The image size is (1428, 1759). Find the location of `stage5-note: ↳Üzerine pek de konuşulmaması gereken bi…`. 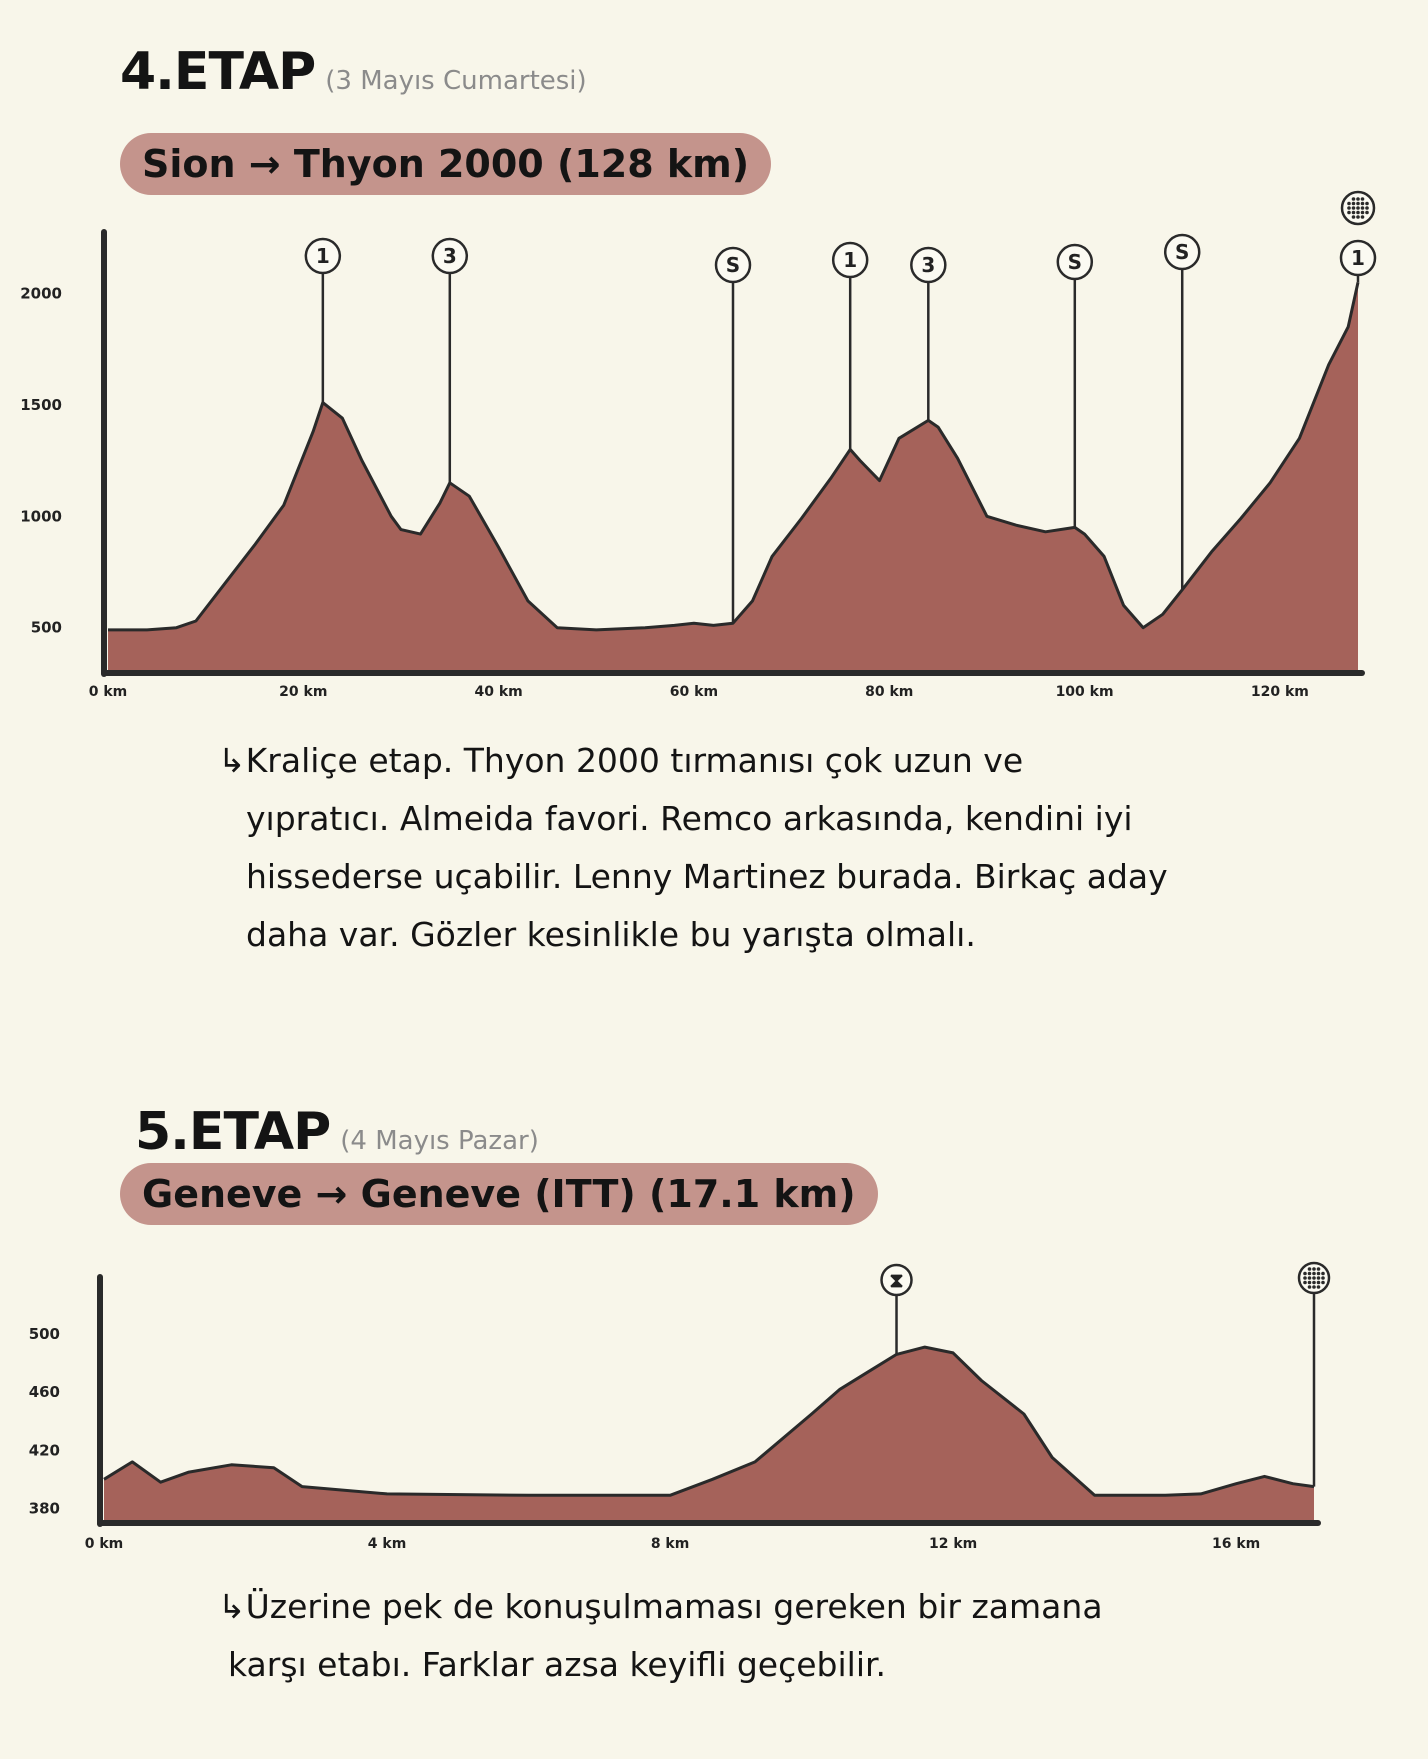

stage5-note: ↳Üzerine pek de konuşulmaması gereken bi… is located at coordinates (660, 1636).